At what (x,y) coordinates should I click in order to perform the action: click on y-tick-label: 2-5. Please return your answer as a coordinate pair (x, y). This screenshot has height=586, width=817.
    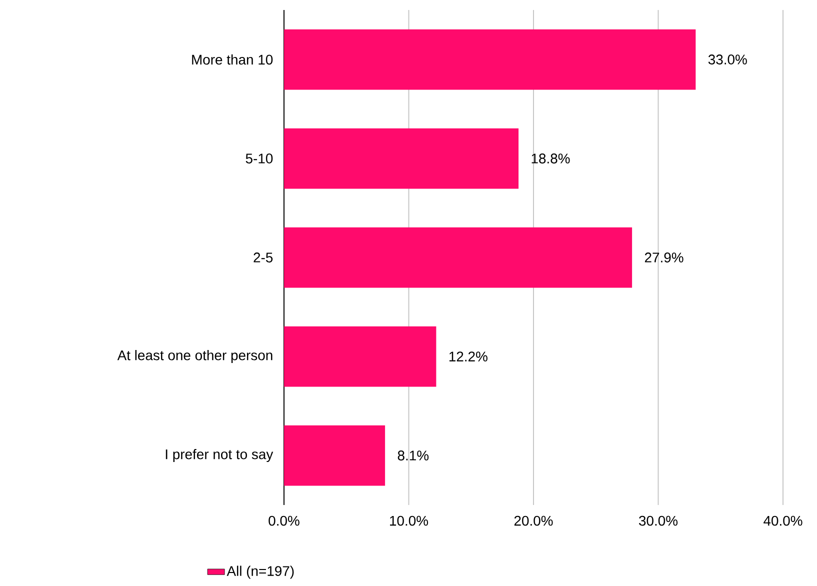
    Looking at the image, I should click on (263, 257).